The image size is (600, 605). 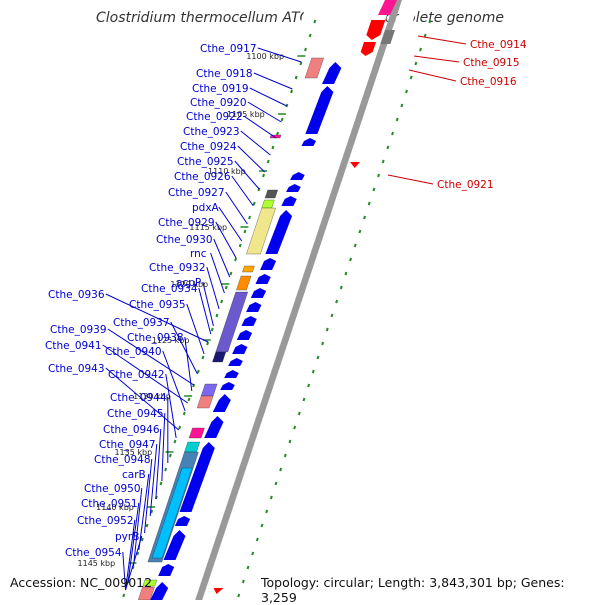 I want to click on gene-label-left: Cthe_0917, so click(x=228, y=49).